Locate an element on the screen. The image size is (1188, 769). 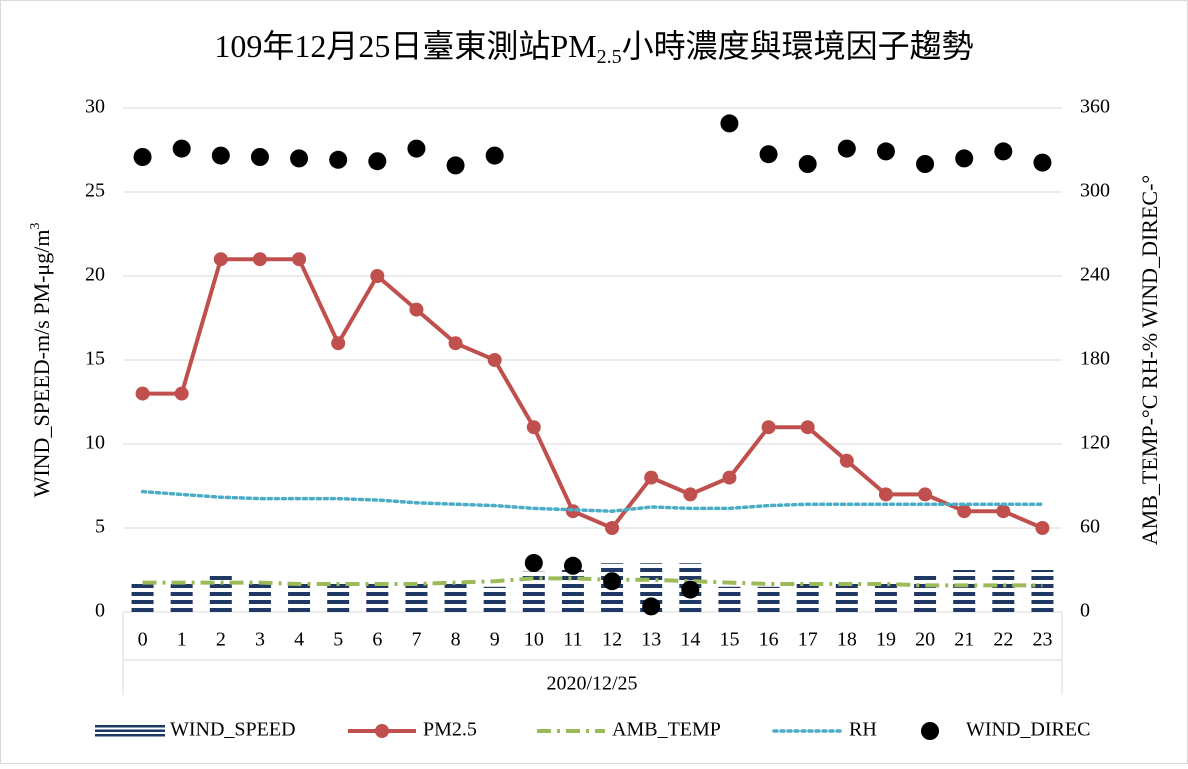
y2-tick-label: 0 is located at coordinates (1085, 611).